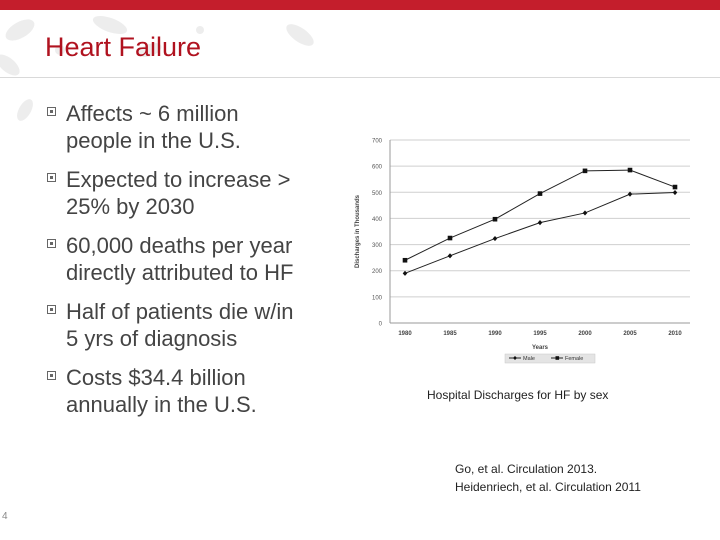 Image resolution: width=720 pixels, height=540 pixels. What do you see at coordinates (630, 334) in the screenshot?
I see `x-tick-label: 2005` at bounding box center [630, 334].